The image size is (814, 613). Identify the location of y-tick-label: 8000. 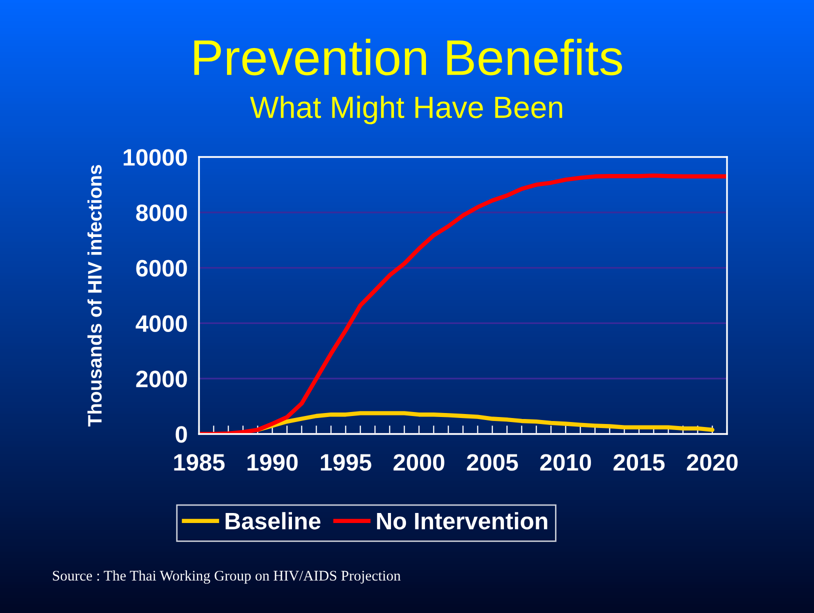
(161, 213).